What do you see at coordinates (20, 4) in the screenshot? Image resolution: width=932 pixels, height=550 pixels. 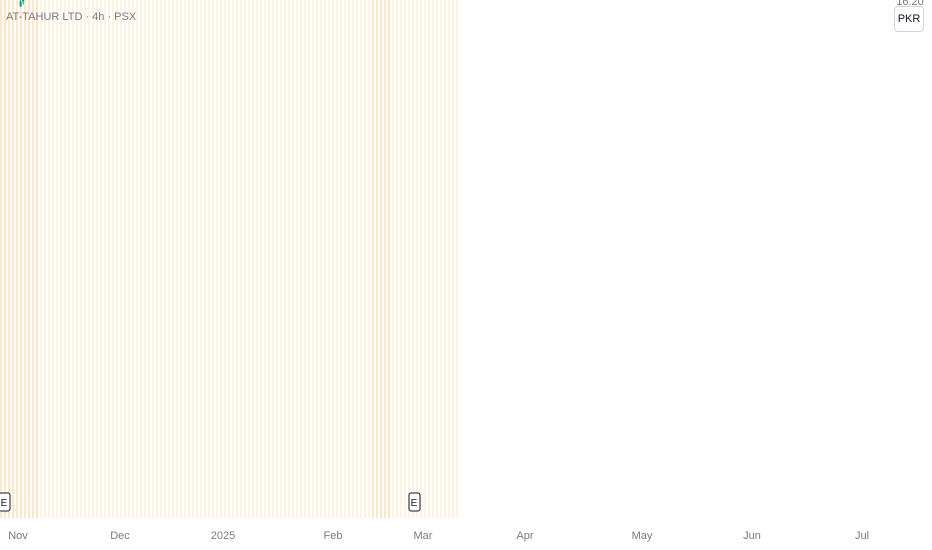 I see `candle-body` at bounding box center [20, 4].